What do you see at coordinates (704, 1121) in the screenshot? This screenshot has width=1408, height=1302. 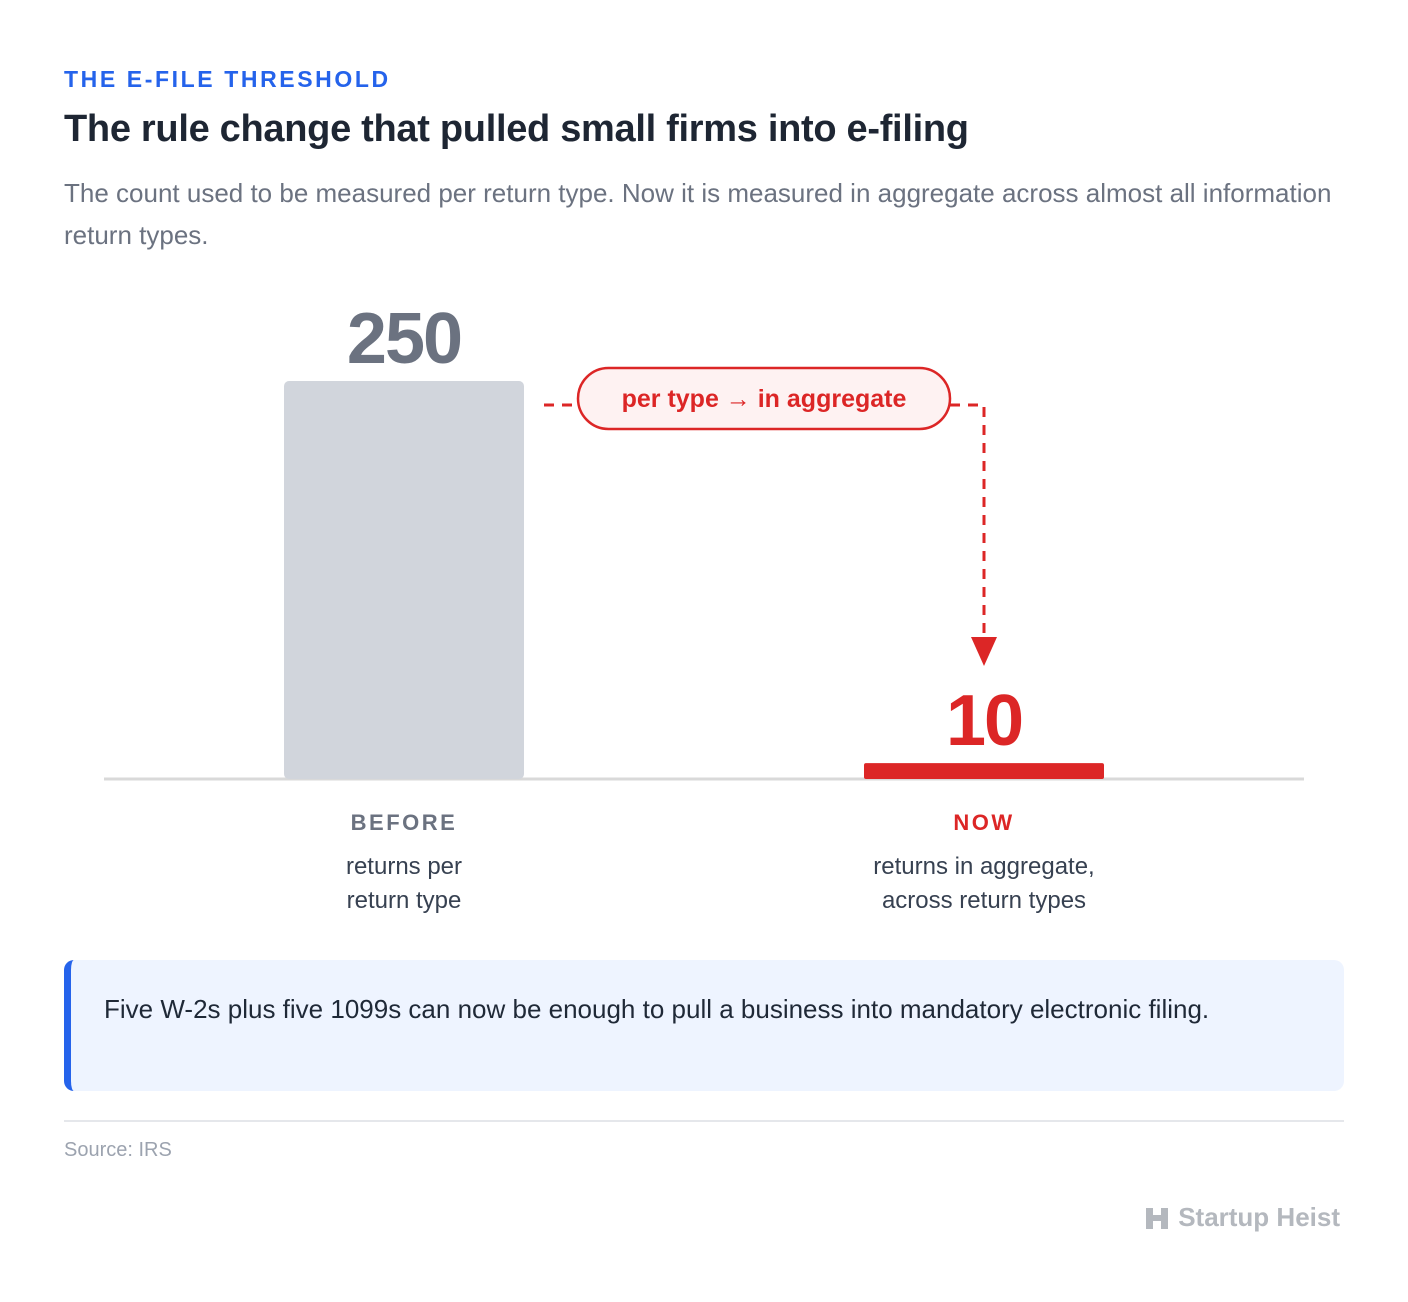 I see `divider` at bounding box center [704, 1121].